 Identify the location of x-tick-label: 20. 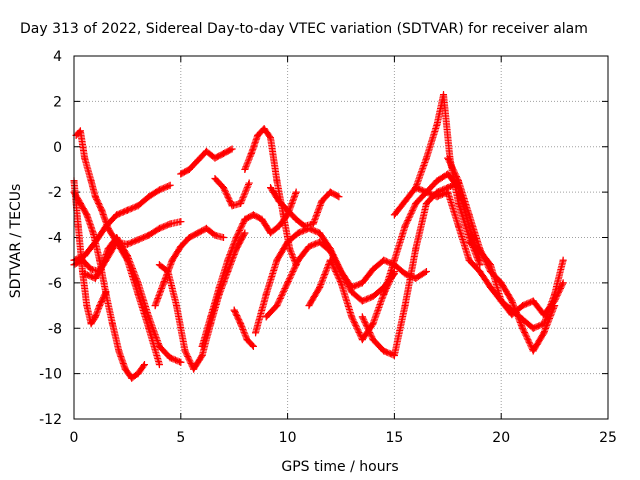
(501, 438).